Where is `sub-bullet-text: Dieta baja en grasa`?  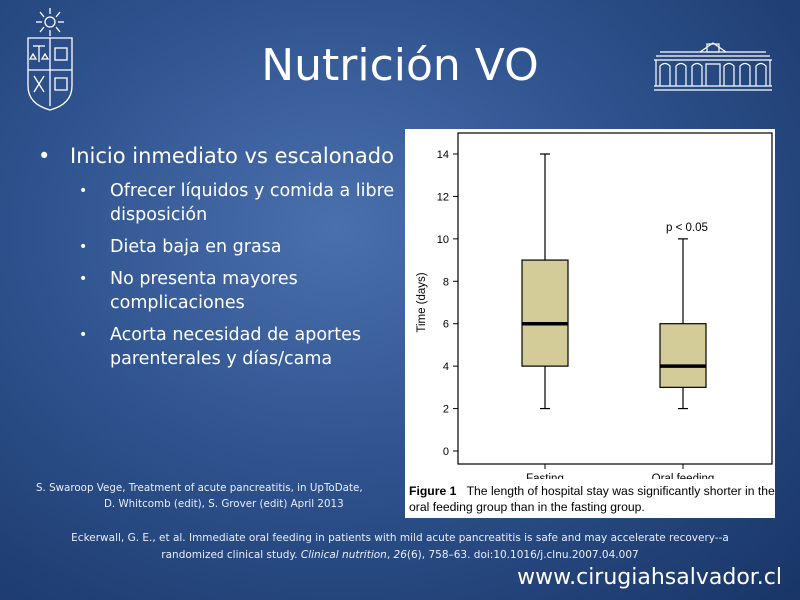
sub-bullet-text: Dieta baja en grasa is located at coordinates (196, 247).